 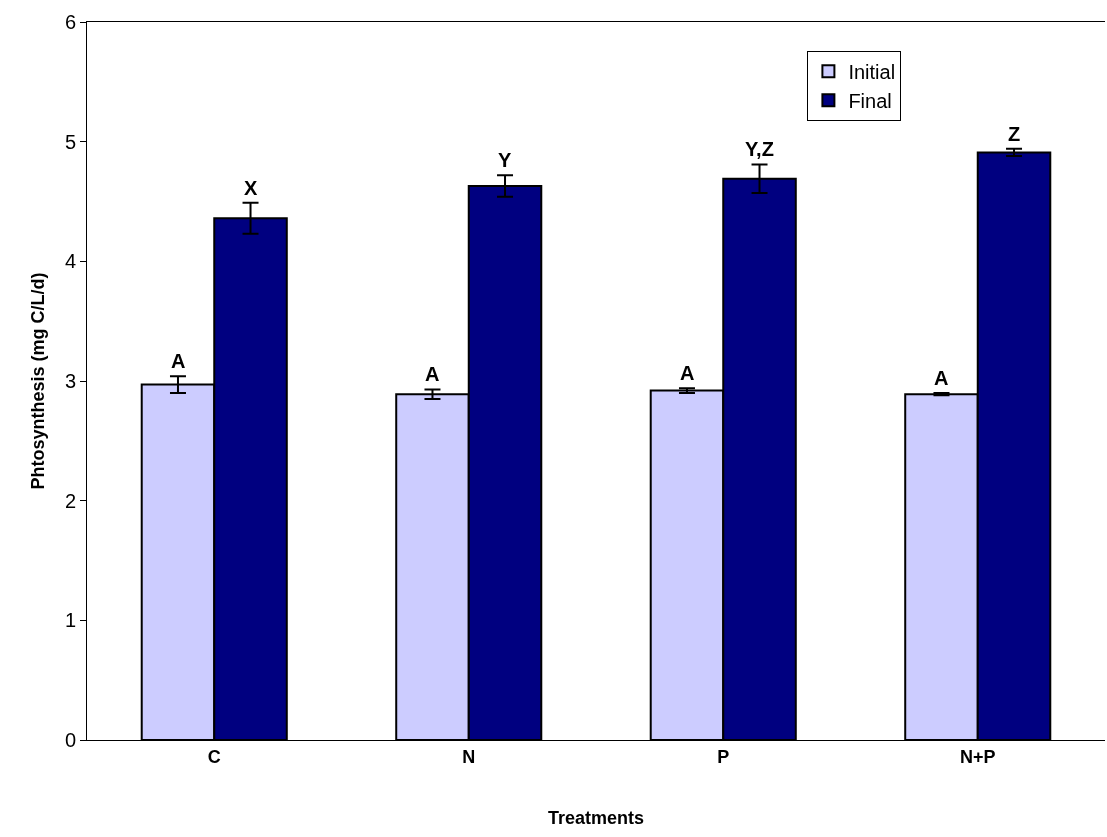 What do you see at coordinates (977, 756) in the screenshot?
I see `x-tick-label: N+P` at bounding box center [977, 756].